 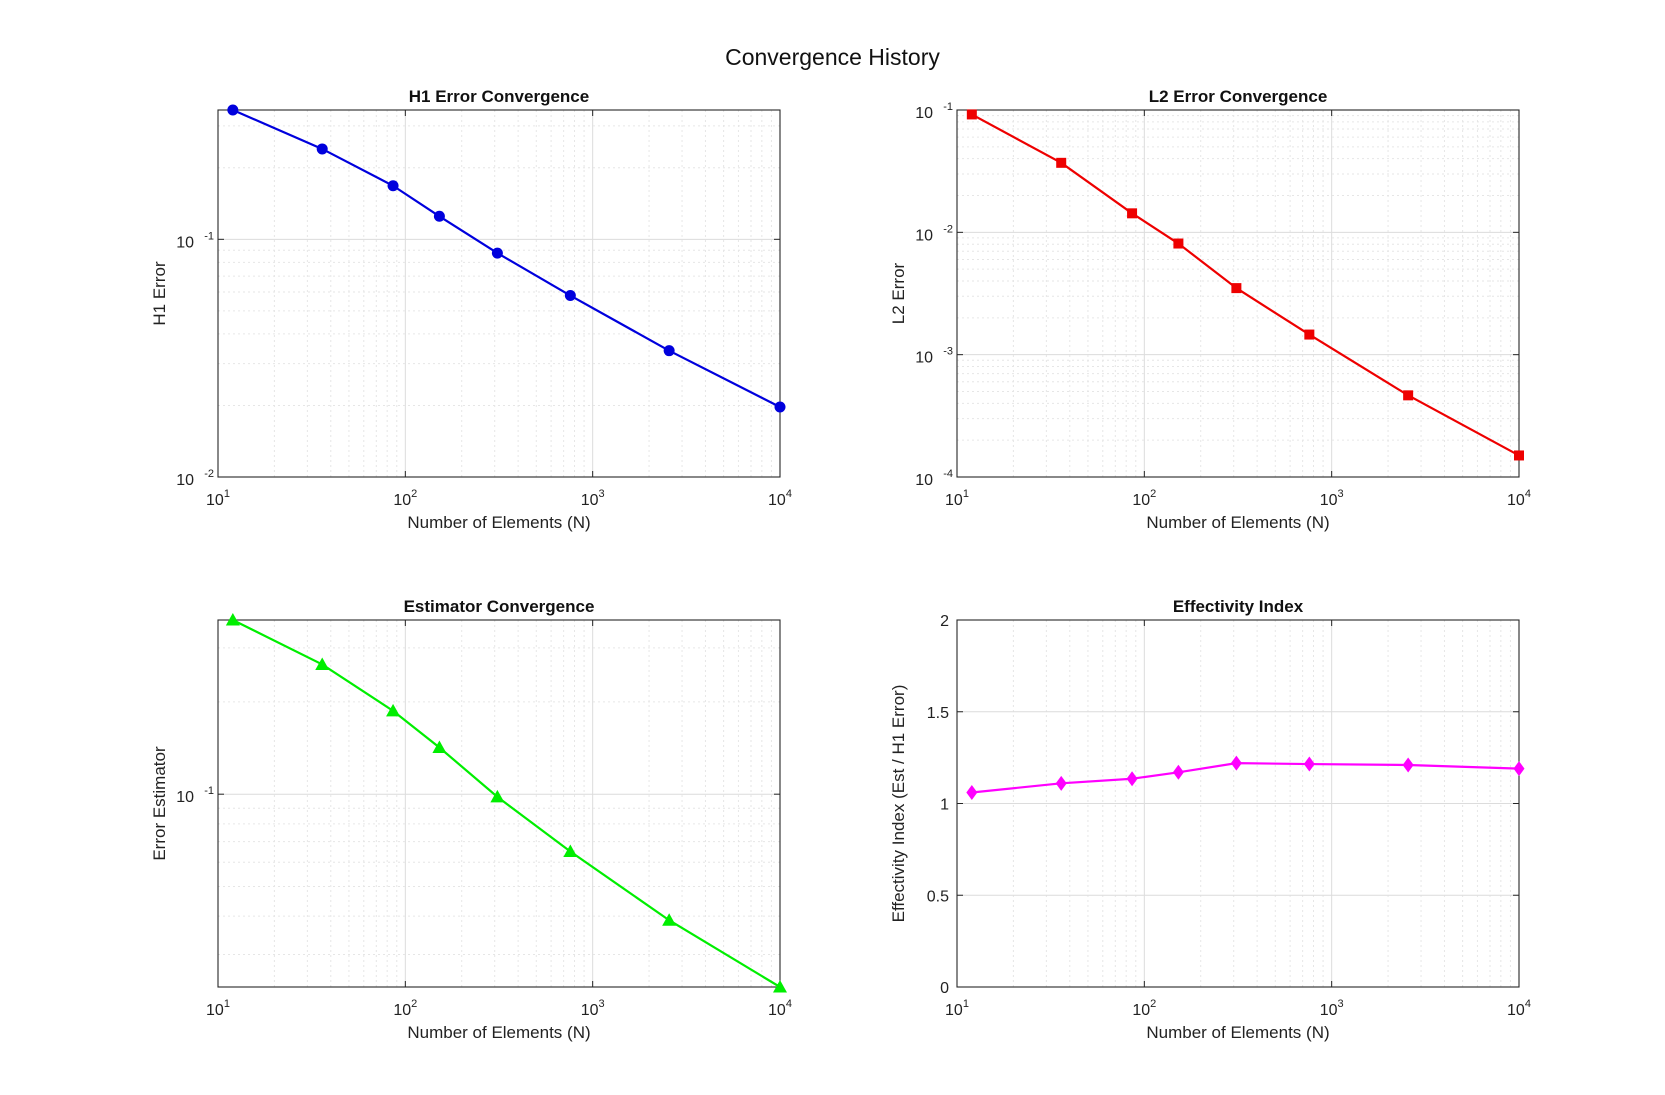 What do you see at coordinates (948, 352) in the screenshot?
I see `y-tick-exponent: -3` at bounding box center [948, 352].